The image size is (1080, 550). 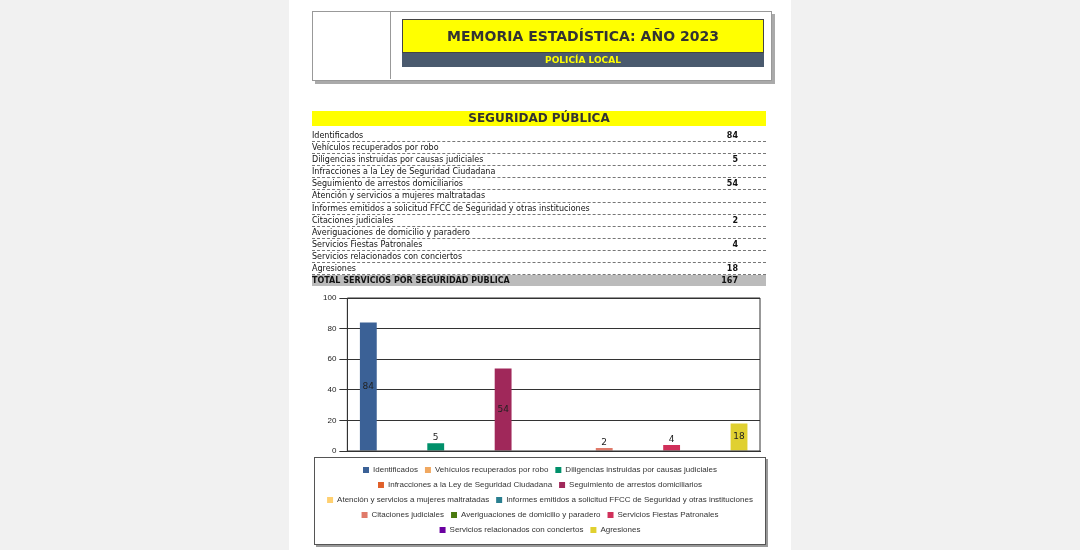 What do you see at coordinates (641, 470) in the screenshot?
I see `legend-label: Diligencias instruidas por causas judiciales` at bounding box center [641, 470].